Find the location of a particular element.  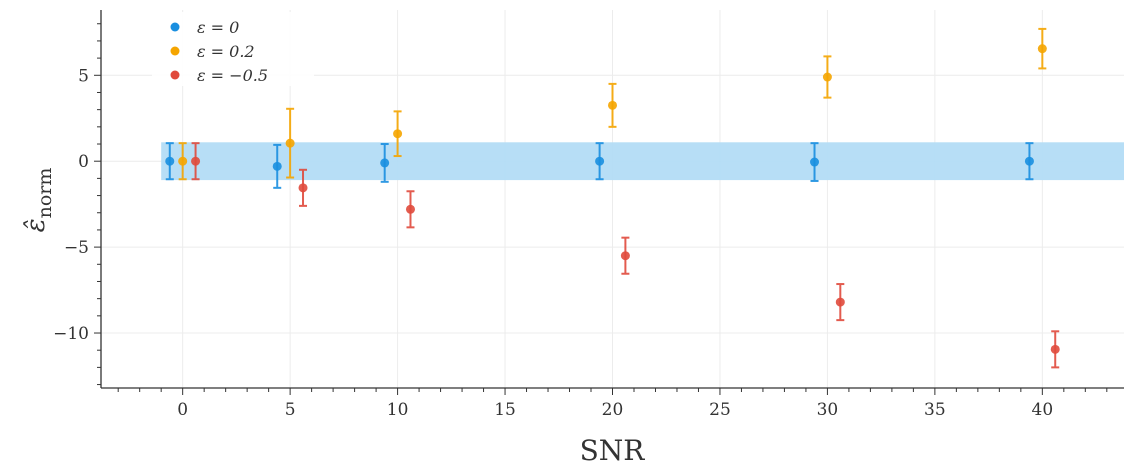

y-axis-title: ε̂norm is located at coordinates (38, 200).